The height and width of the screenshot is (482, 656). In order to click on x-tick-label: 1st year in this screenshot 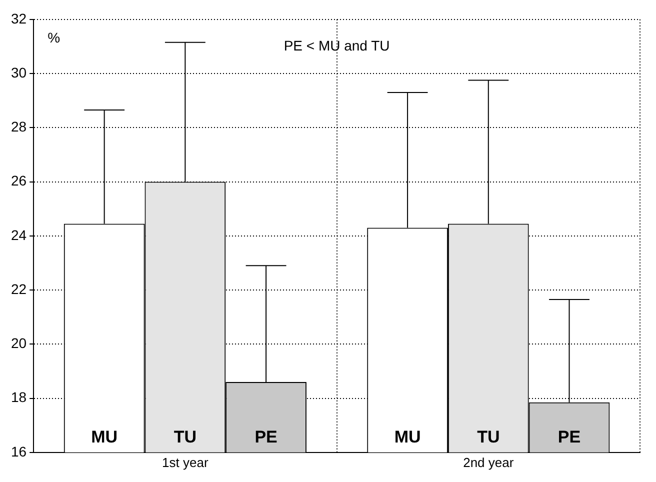, I will do `click(185, 462)`.